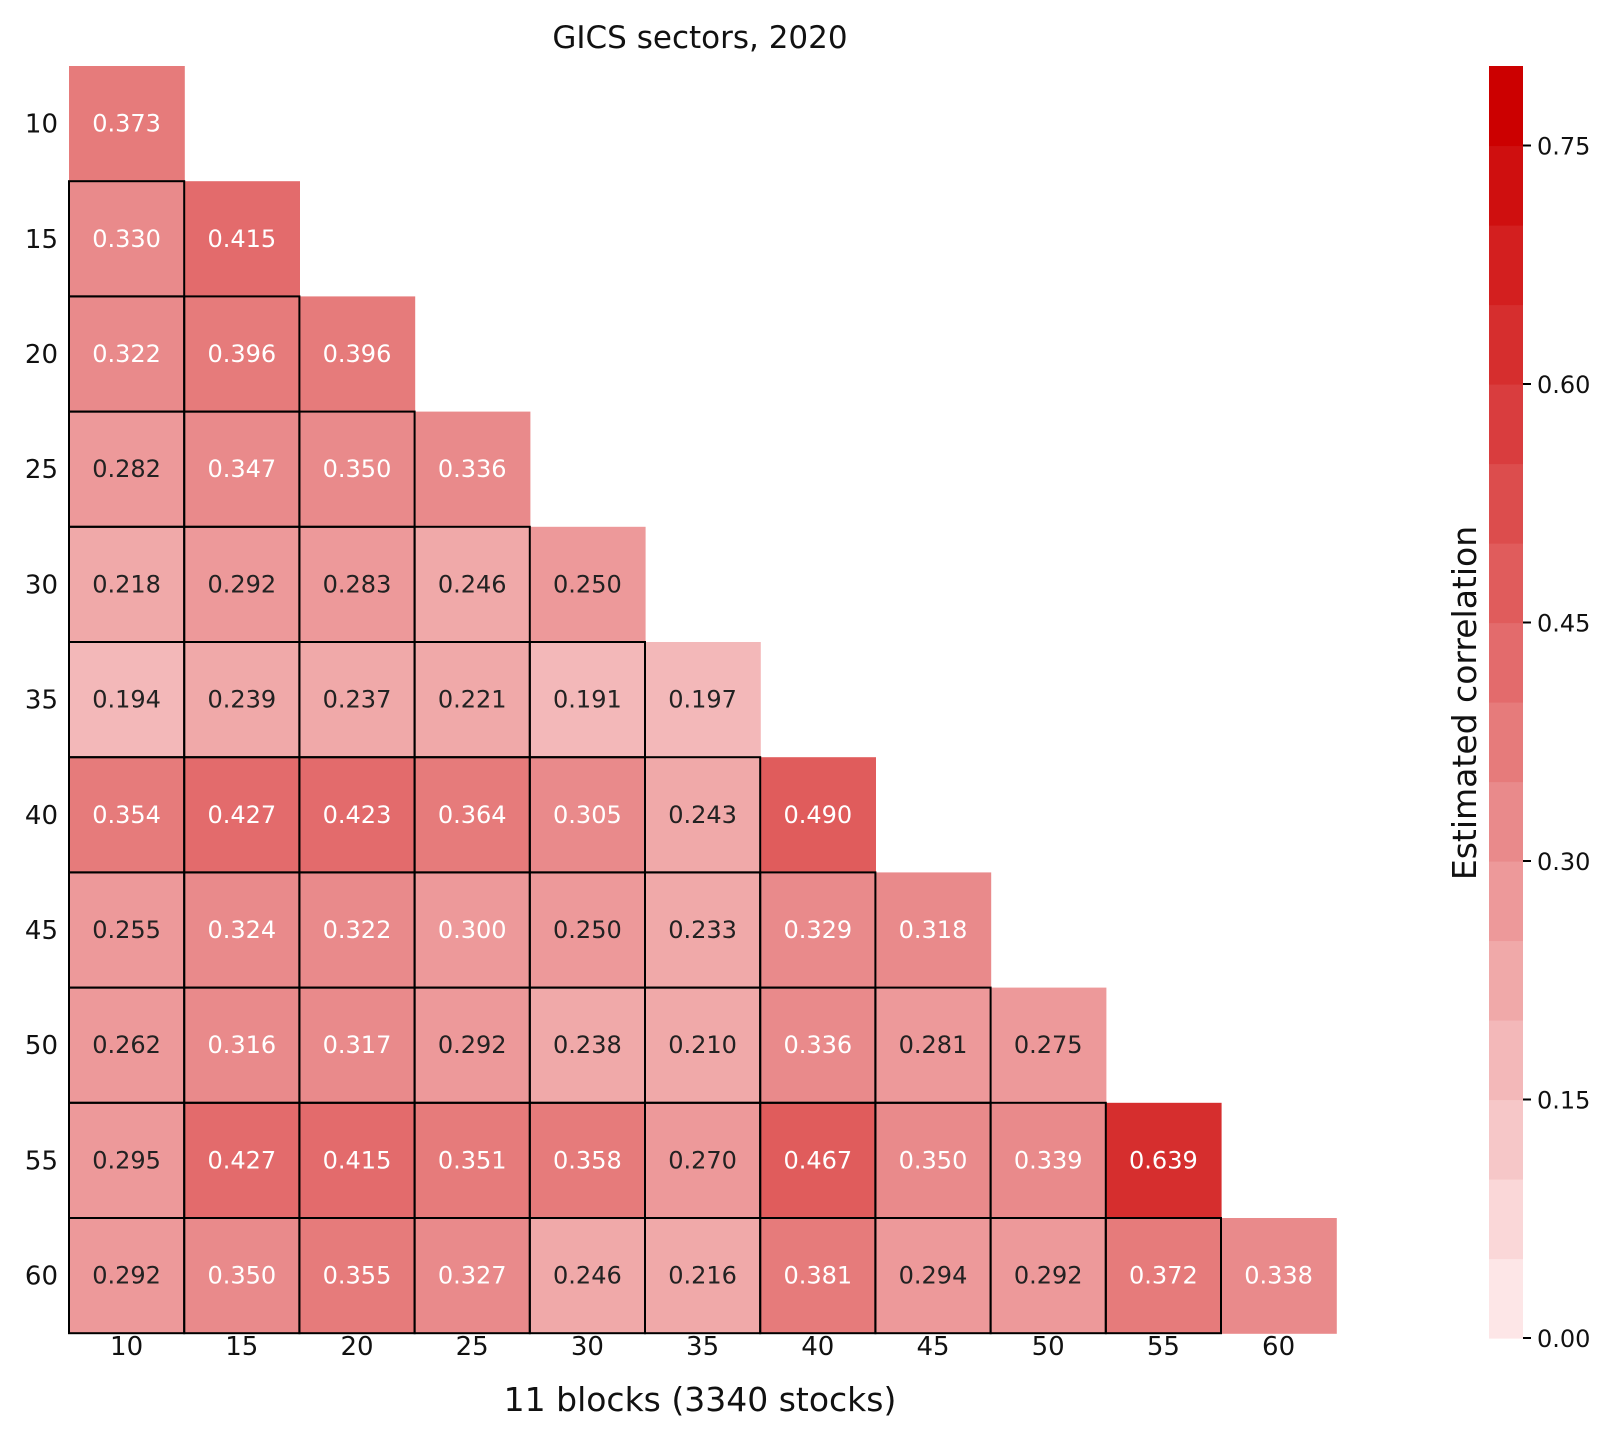 This screenshot has height=1434, width=1618. What do you see at coordinates (126, 239) in the screenshot?
I see `cell-value-label: 0.330` at bounding box center [126, 239].